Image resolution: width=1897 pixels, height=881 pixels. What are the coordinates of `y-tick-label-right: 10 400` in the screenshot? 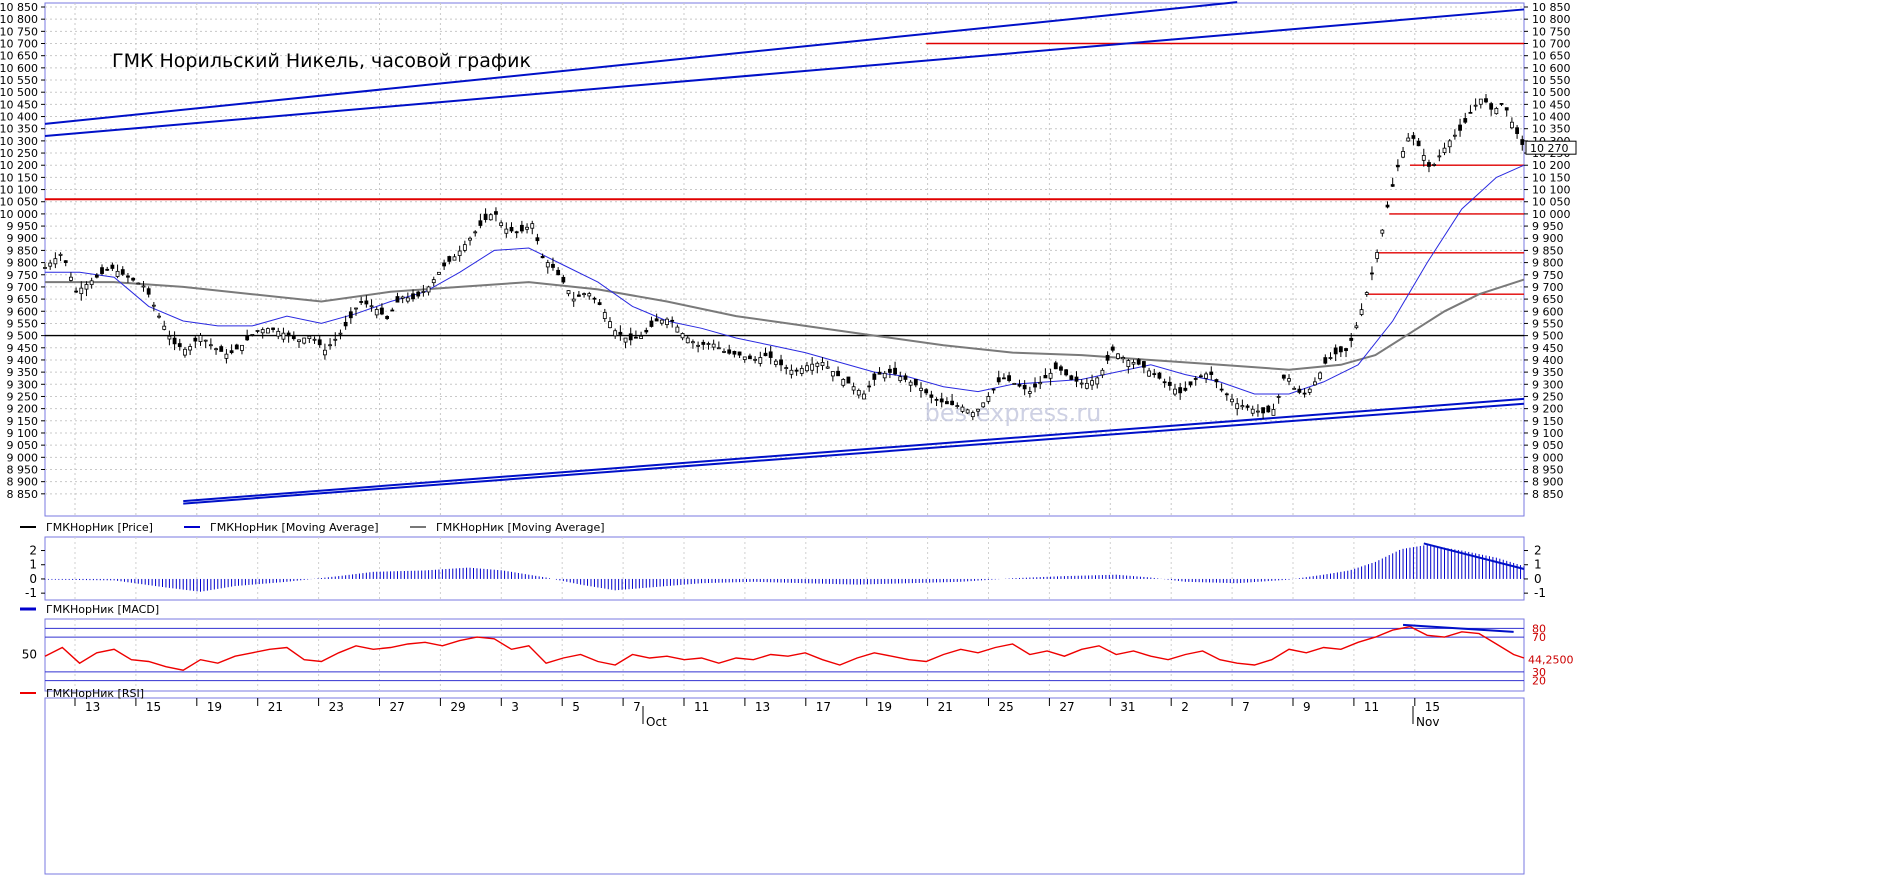 It's located at (1551, 117).